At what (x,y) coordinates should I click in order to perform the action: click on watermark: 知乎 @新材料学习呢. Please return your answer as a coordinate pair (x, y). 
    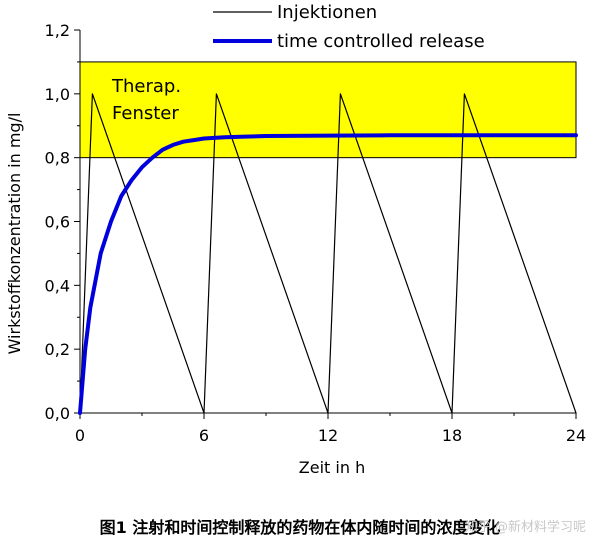
    Looking at the image, I should click on (525, 527).